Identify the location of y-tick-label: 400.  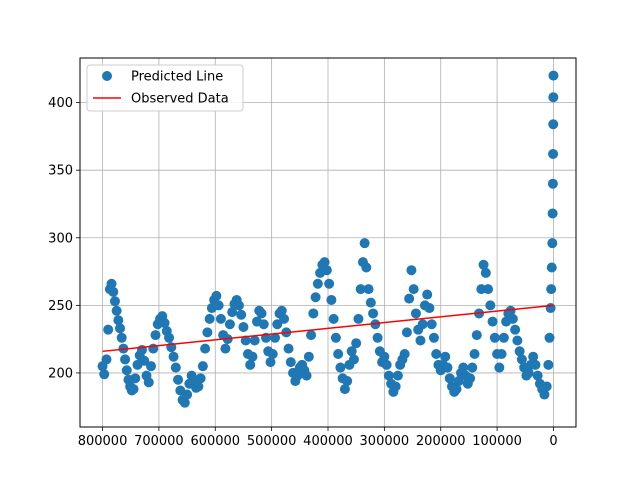
(60, 103).